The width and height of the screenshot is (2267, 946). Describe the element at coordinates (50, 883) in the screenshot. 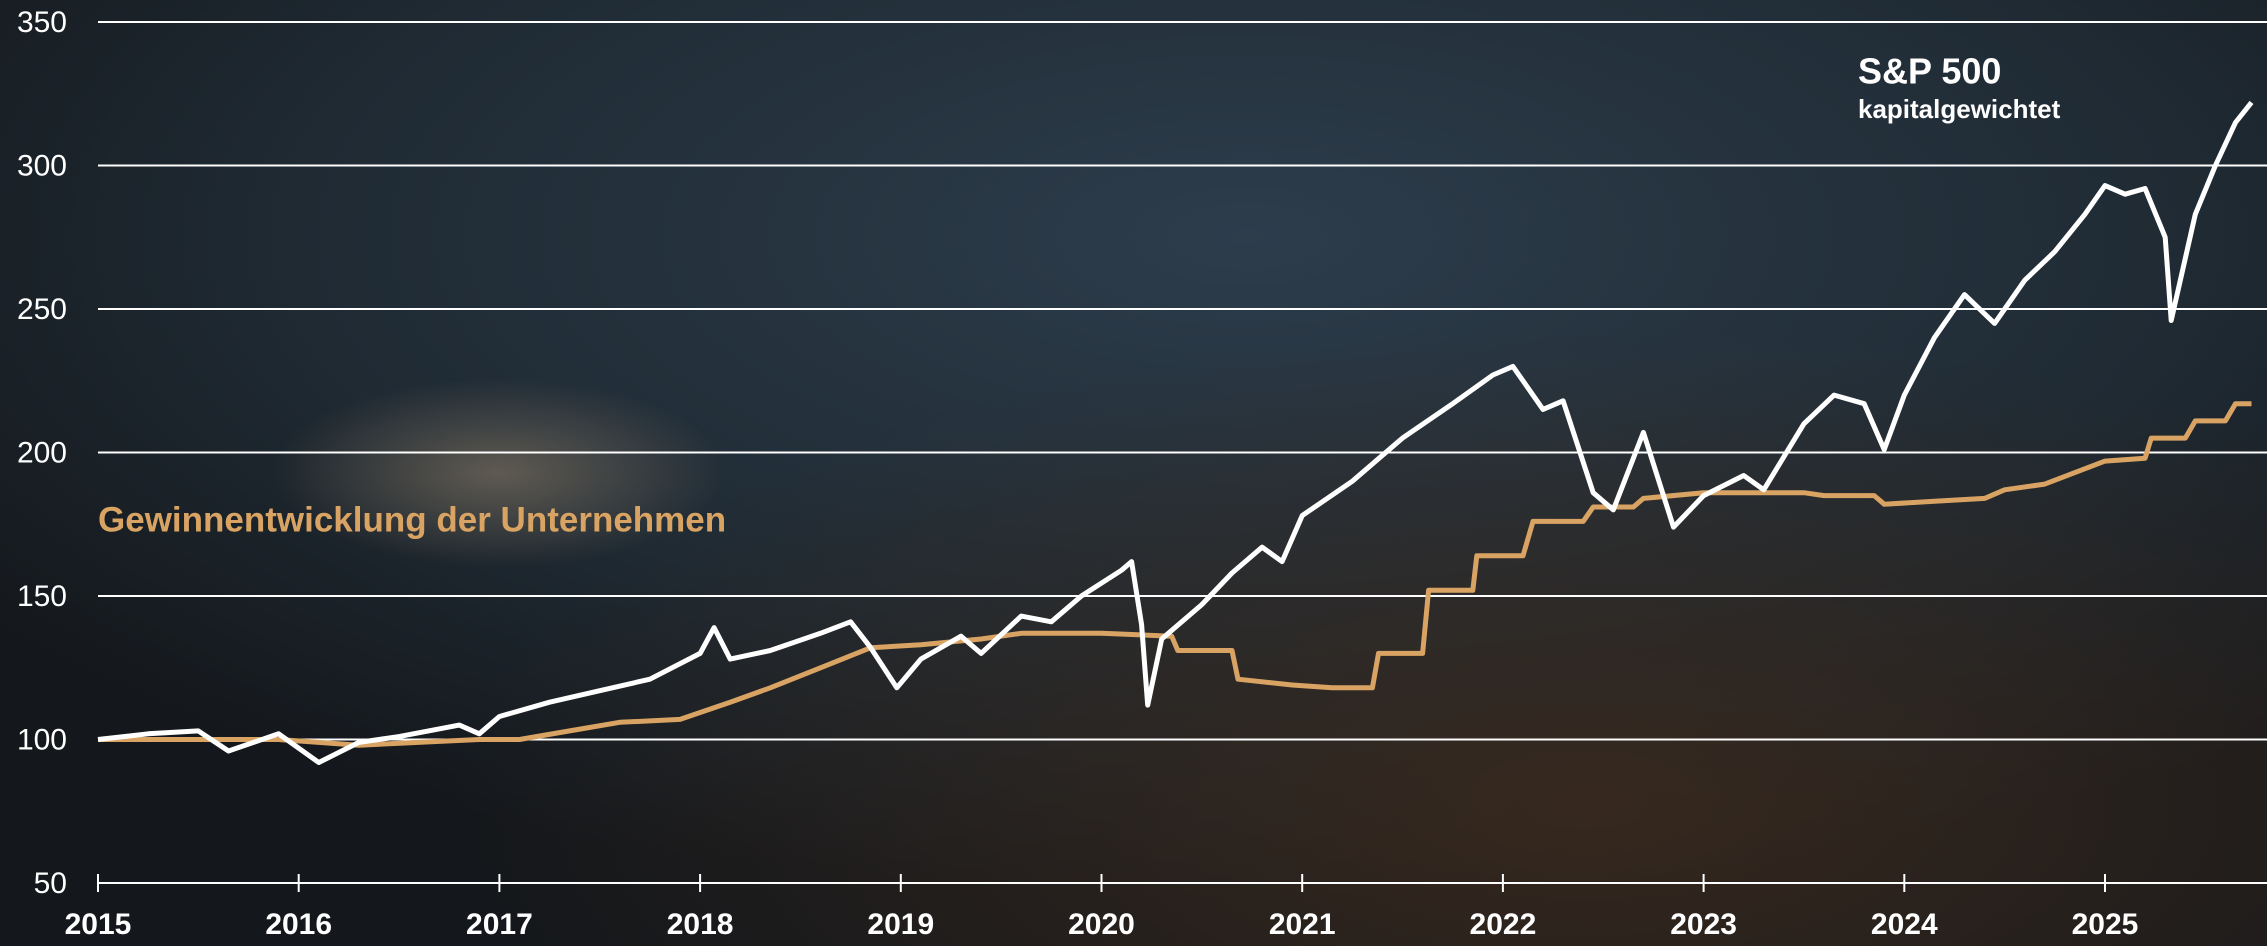

I see `y-tick-label: 50` at that location.